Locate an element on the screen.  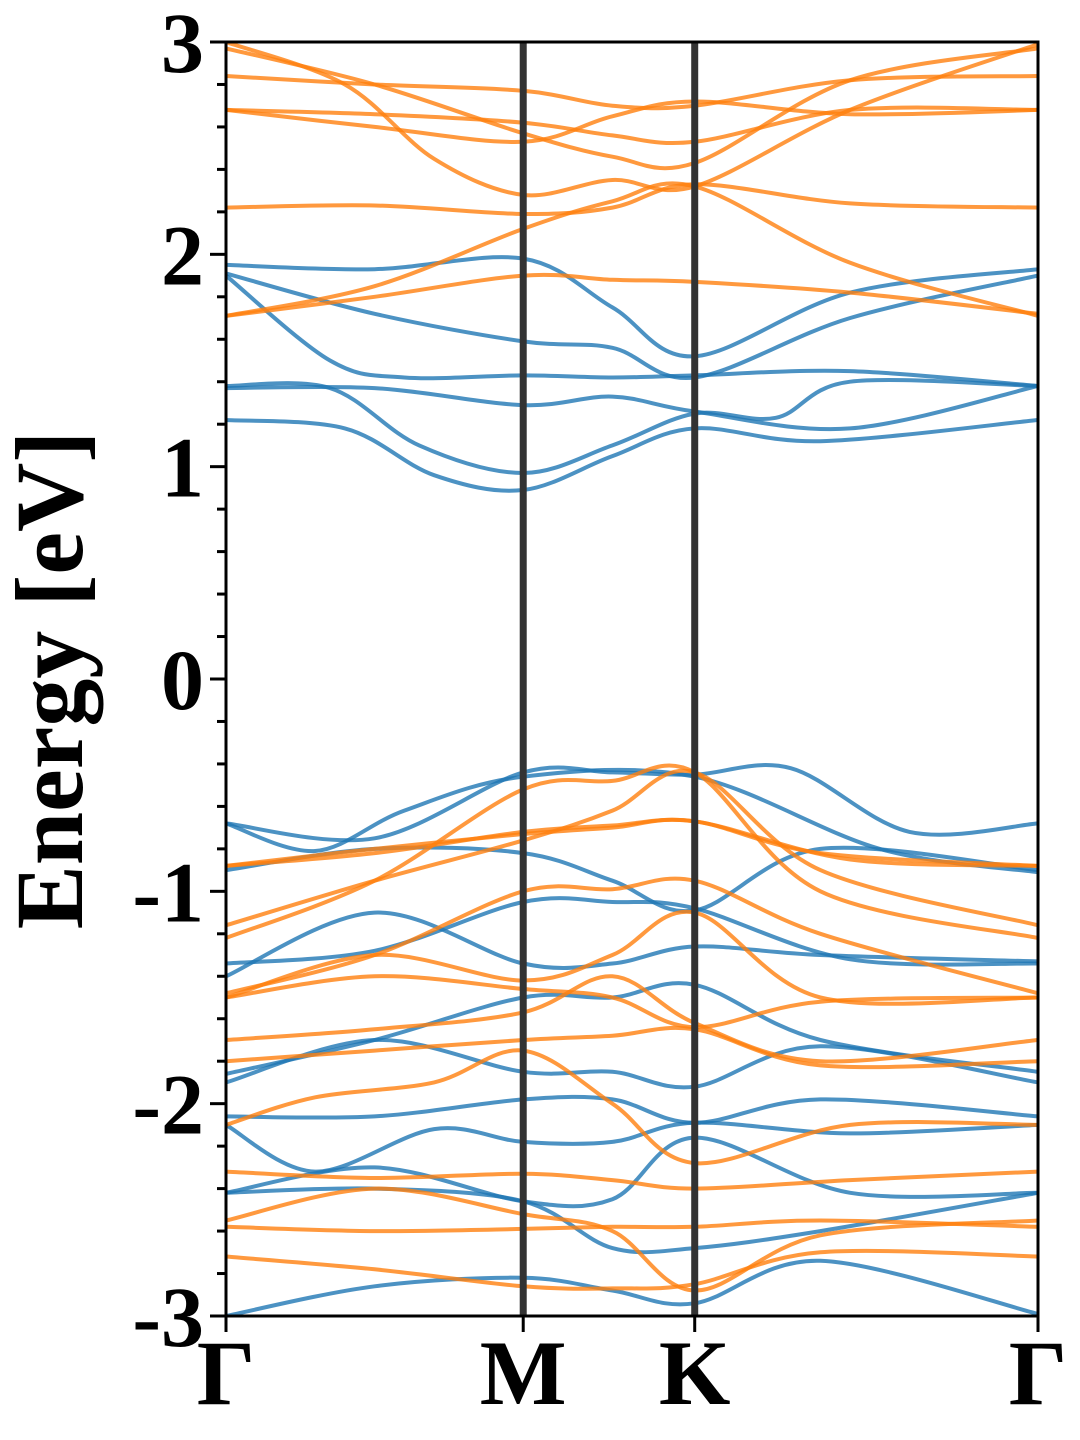
y-tick-label: 1 is located at coordinates (182, 468).